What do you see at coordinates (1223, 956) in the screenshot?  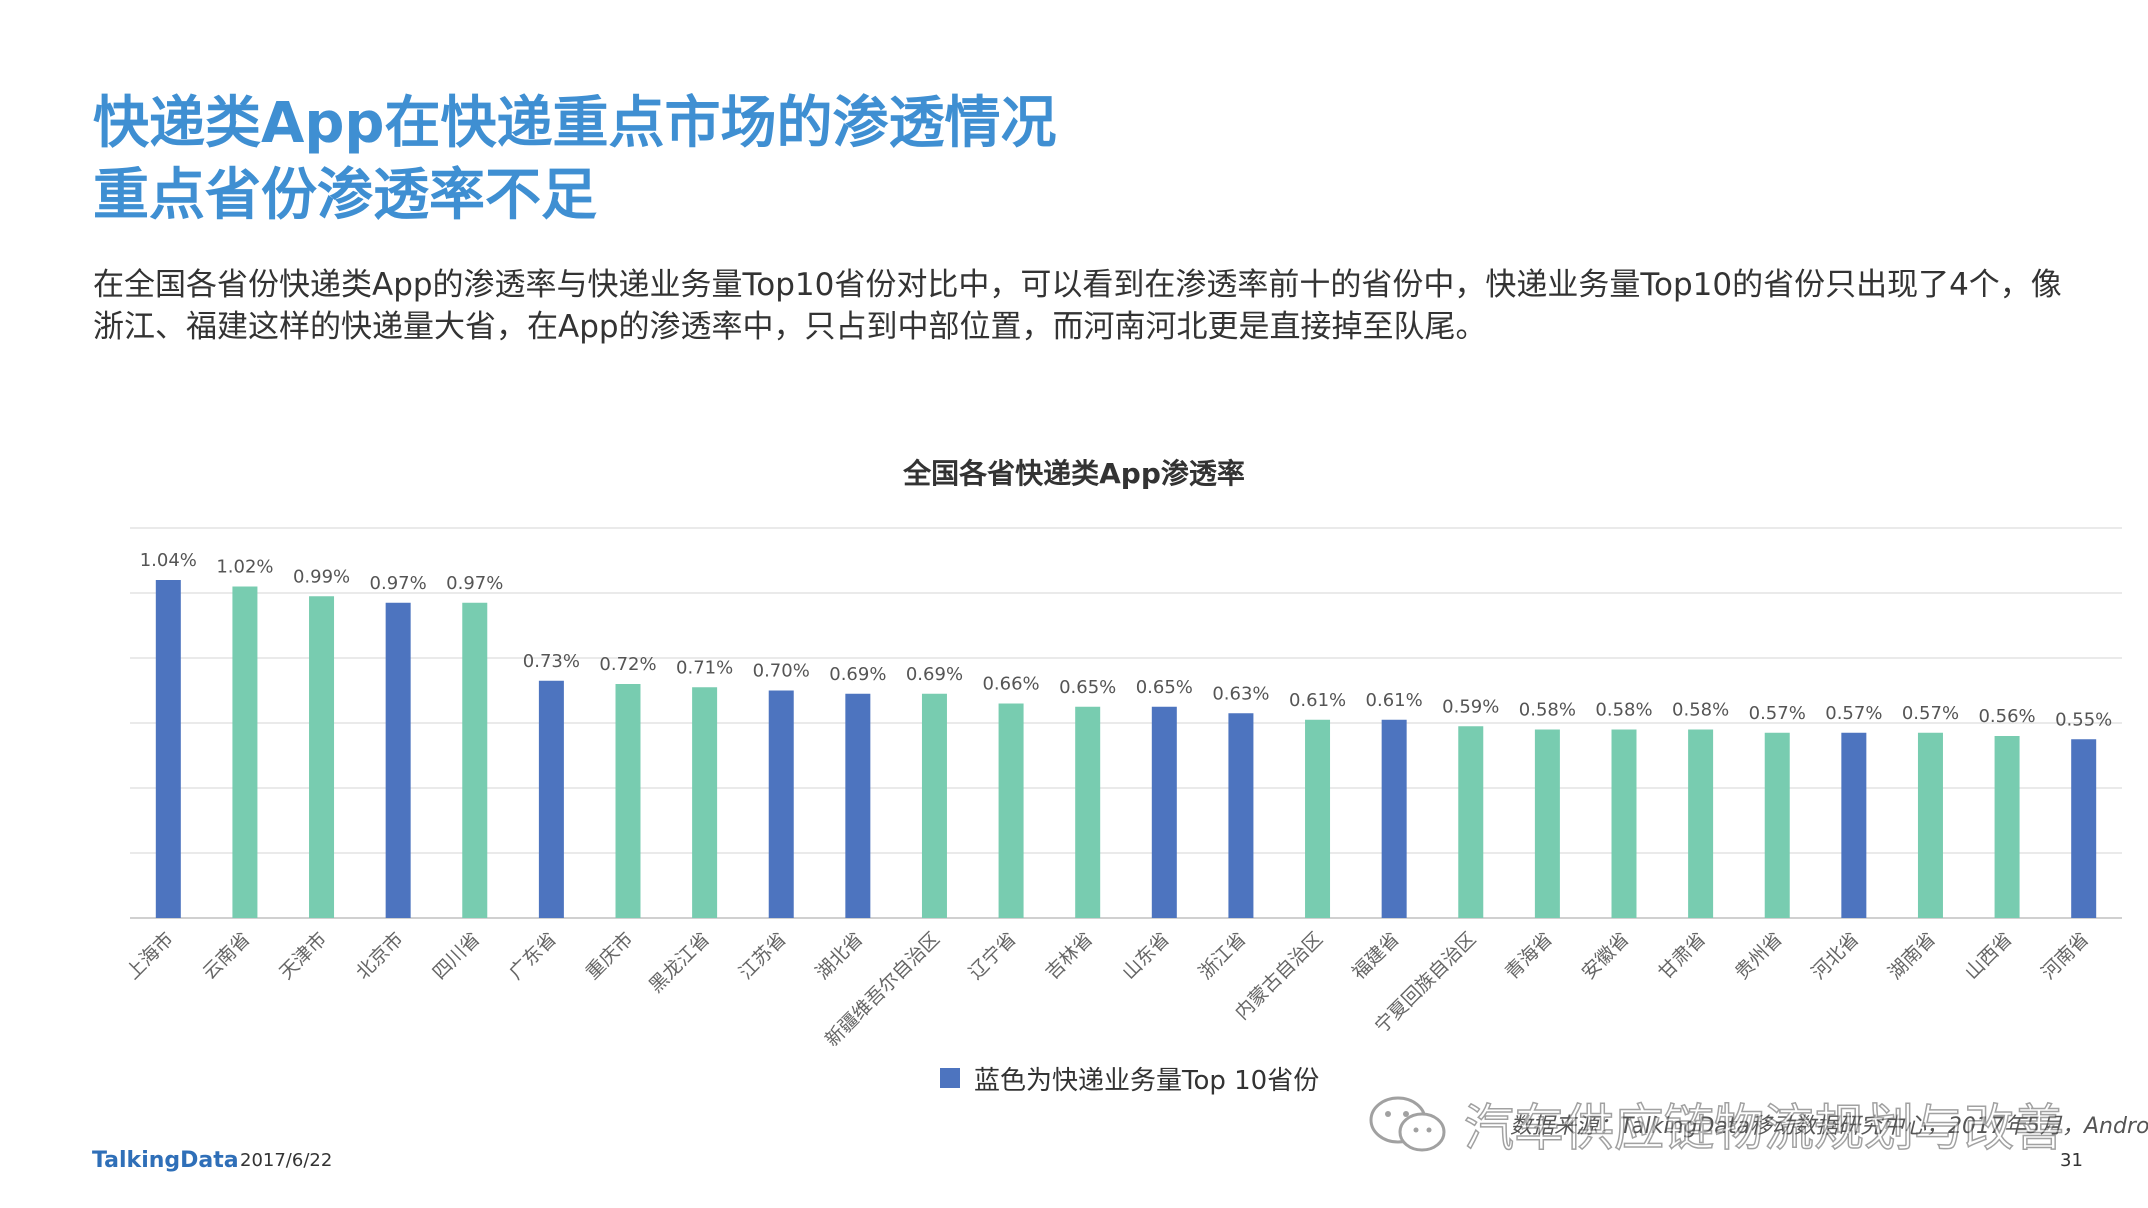 I see `x-tick-label: 浙江省` at bounding box center [1223, 956].